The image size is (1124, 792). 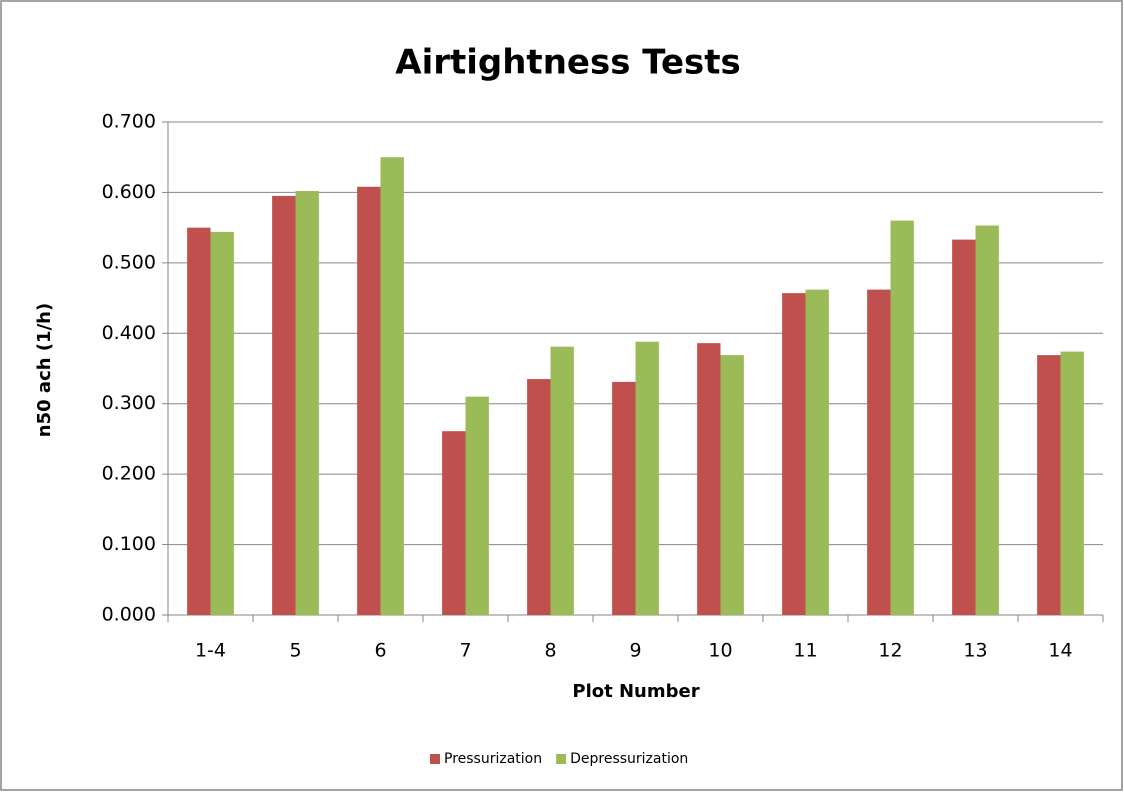 What do you see at coordinates (129, 262) in the screenshot?
I see `y-tick-label: 0.500` at bounding box center [129, 262].